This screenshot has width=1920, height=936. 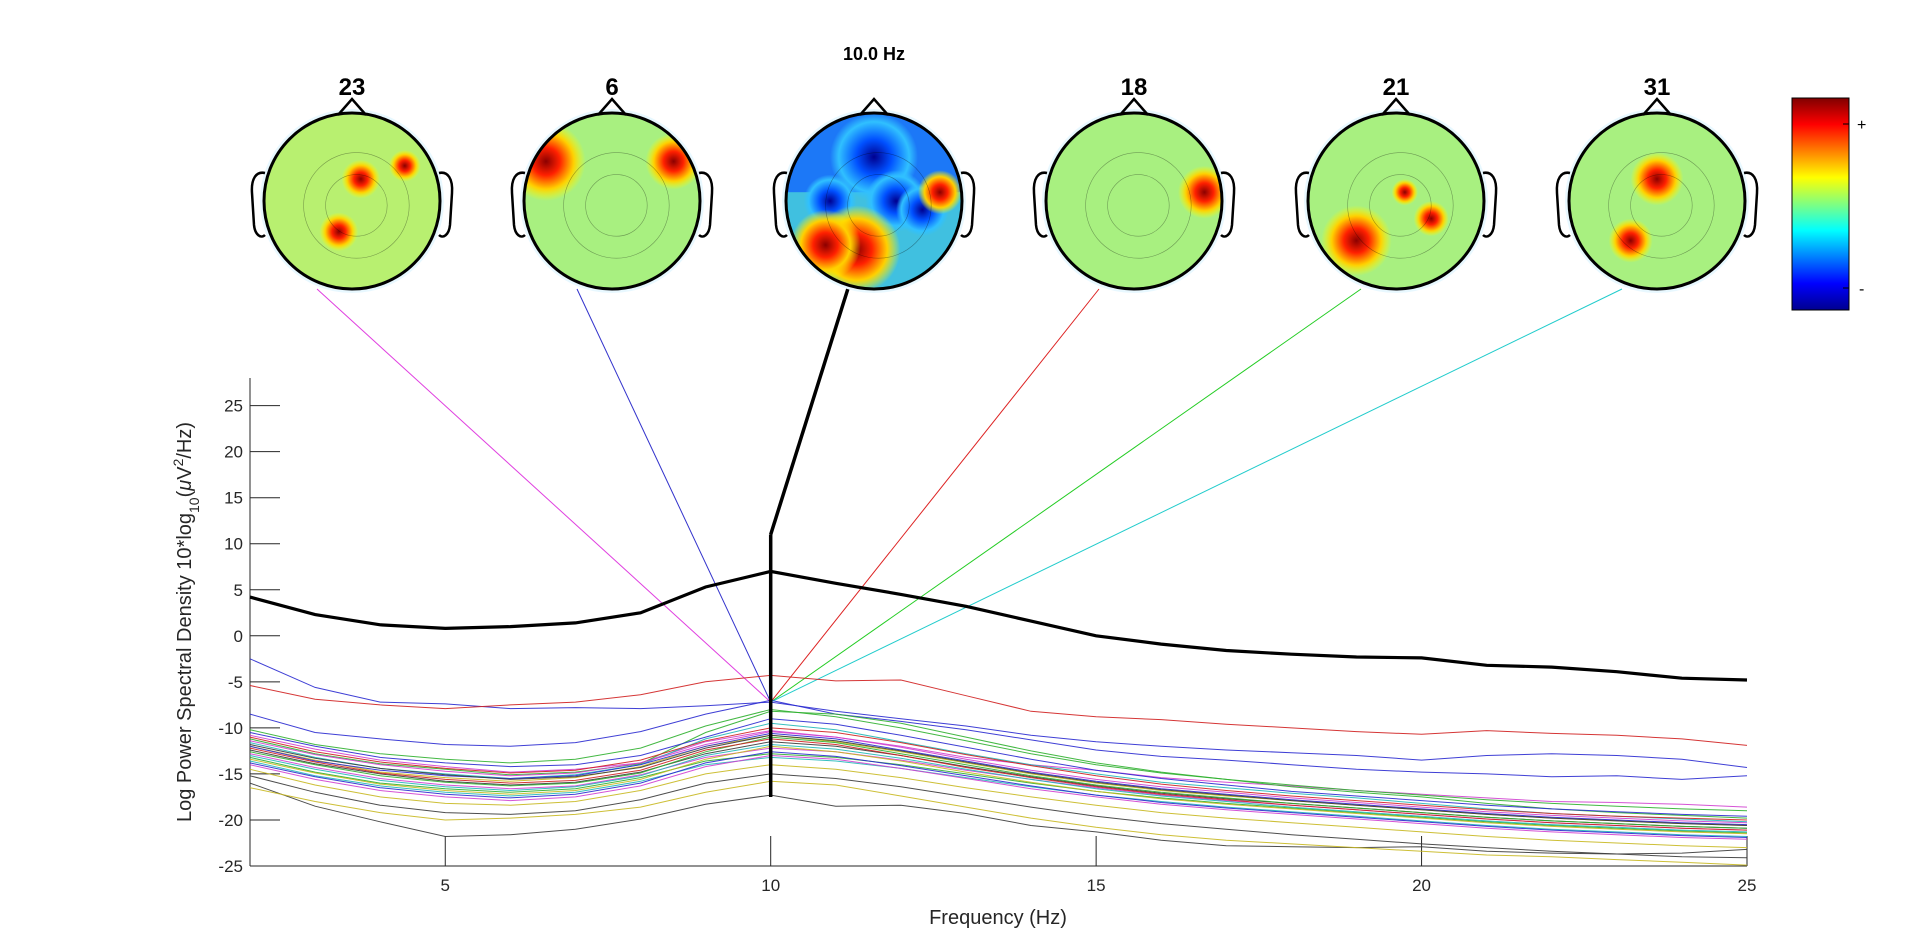 I want to click on mean-spectrum-line, so click(x=998, y=625).